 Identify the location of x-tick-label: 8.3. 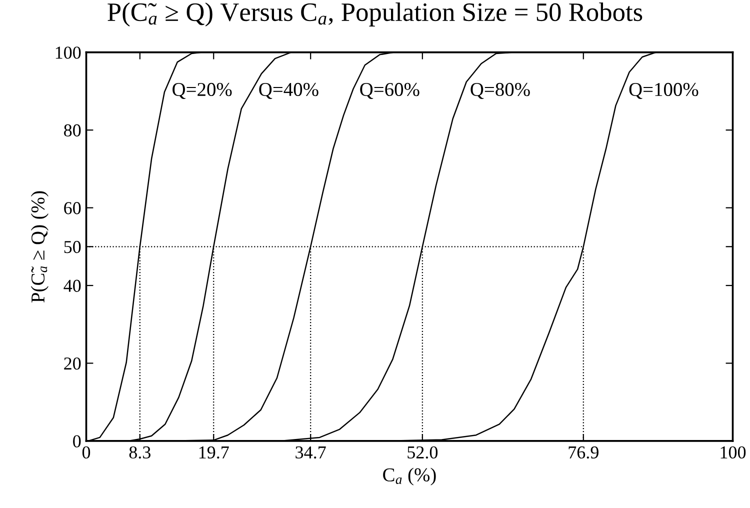
(139, 452).